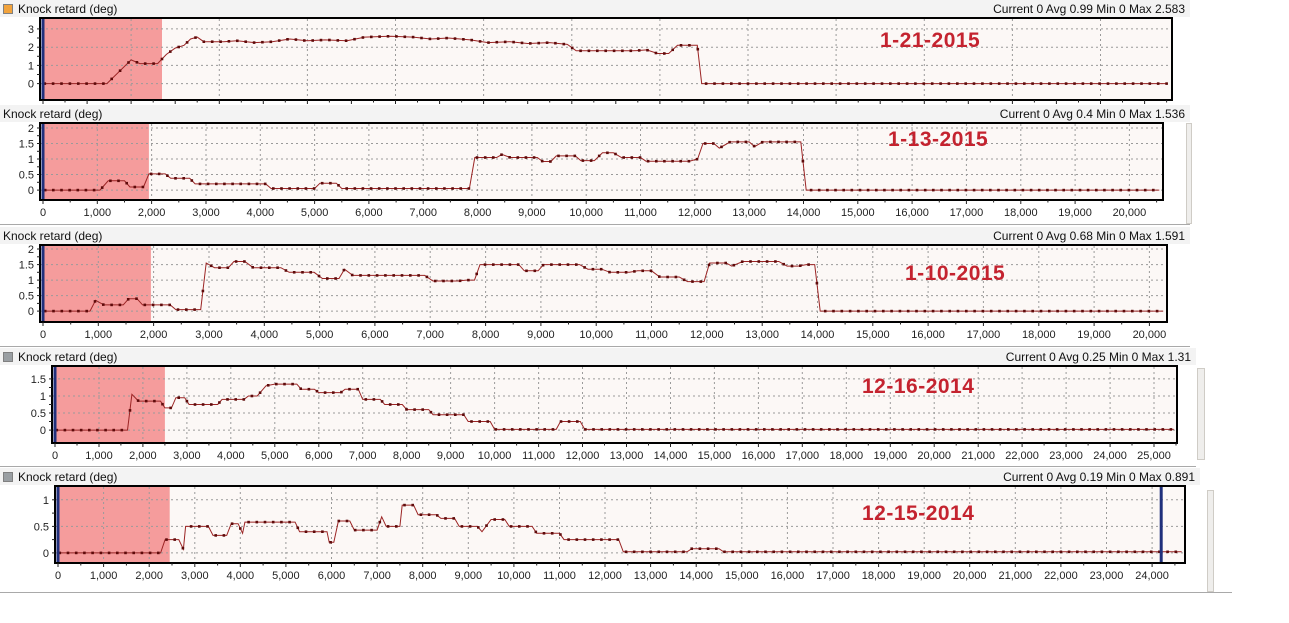 The image size is (1289, 623). I want to click on svg-text: 4,000, so click(231, 456).